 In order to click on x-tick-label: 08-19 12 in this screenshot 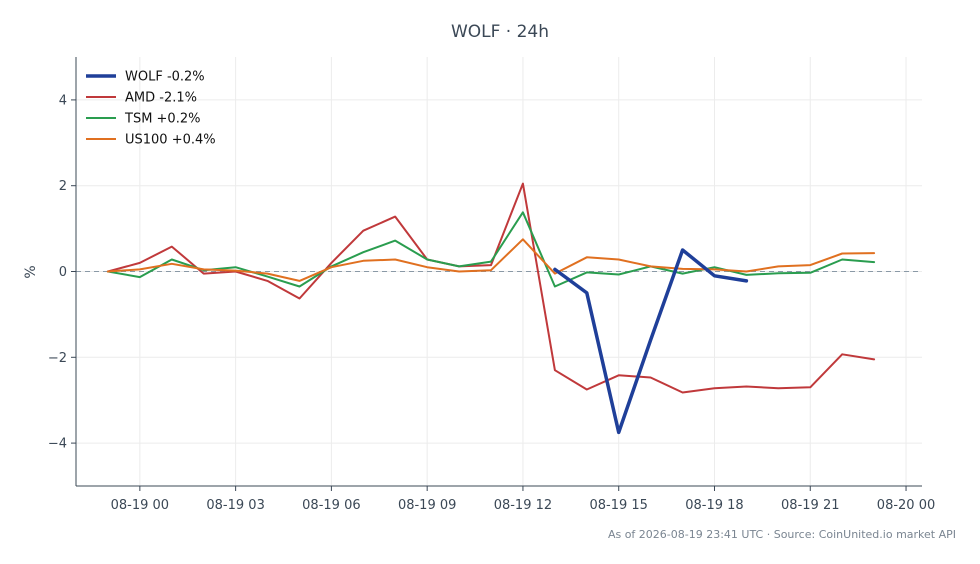, I will do `click(523, 505)`.